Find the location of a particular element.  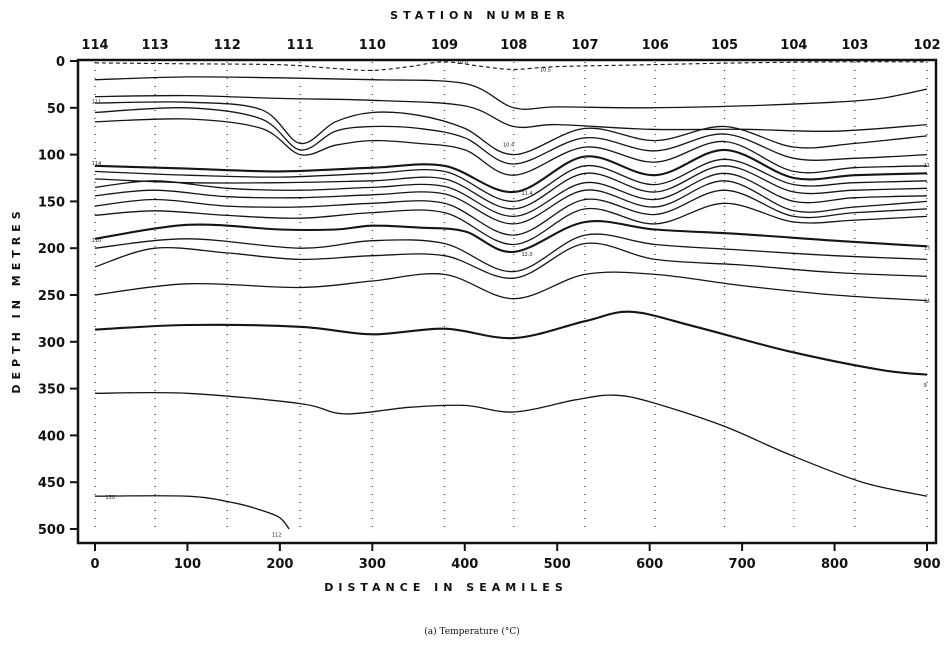

station-label-106: 106 is located at coordinates (655, 45).